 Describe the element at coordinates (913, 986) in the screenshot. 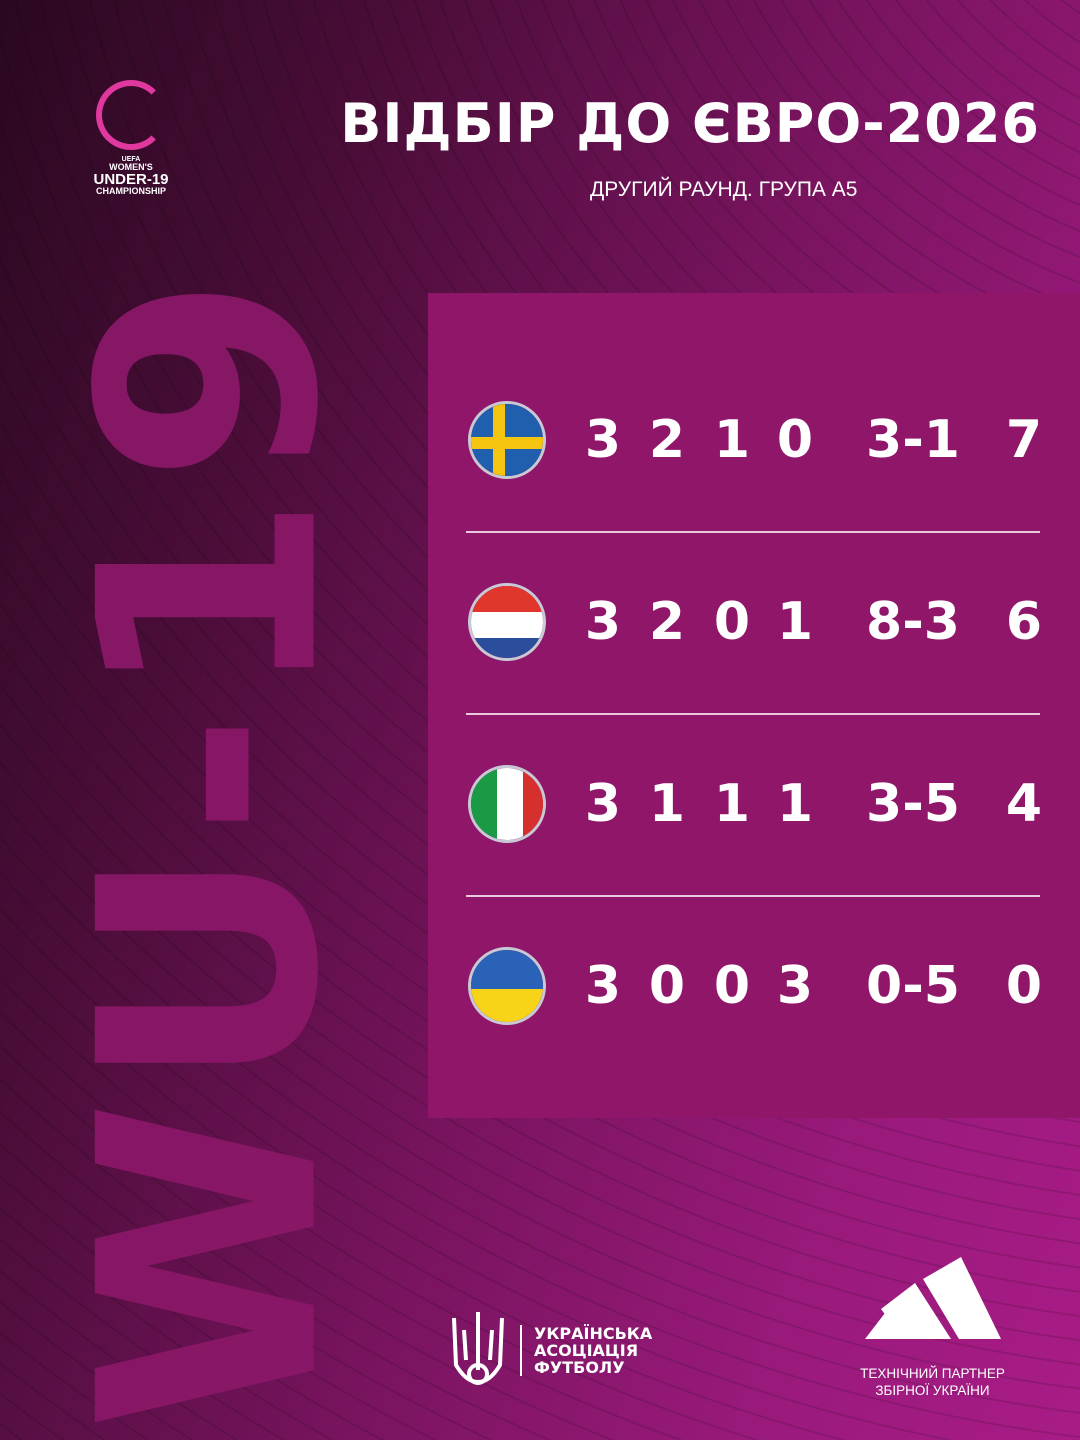

I see `table-cell: 0-5` at that location.